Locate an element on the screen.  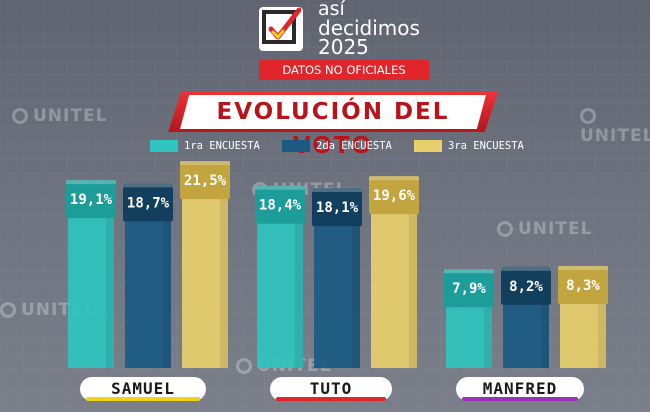
data-label-tuto-series-1: 18,4% is located at coordinates (280, 206).